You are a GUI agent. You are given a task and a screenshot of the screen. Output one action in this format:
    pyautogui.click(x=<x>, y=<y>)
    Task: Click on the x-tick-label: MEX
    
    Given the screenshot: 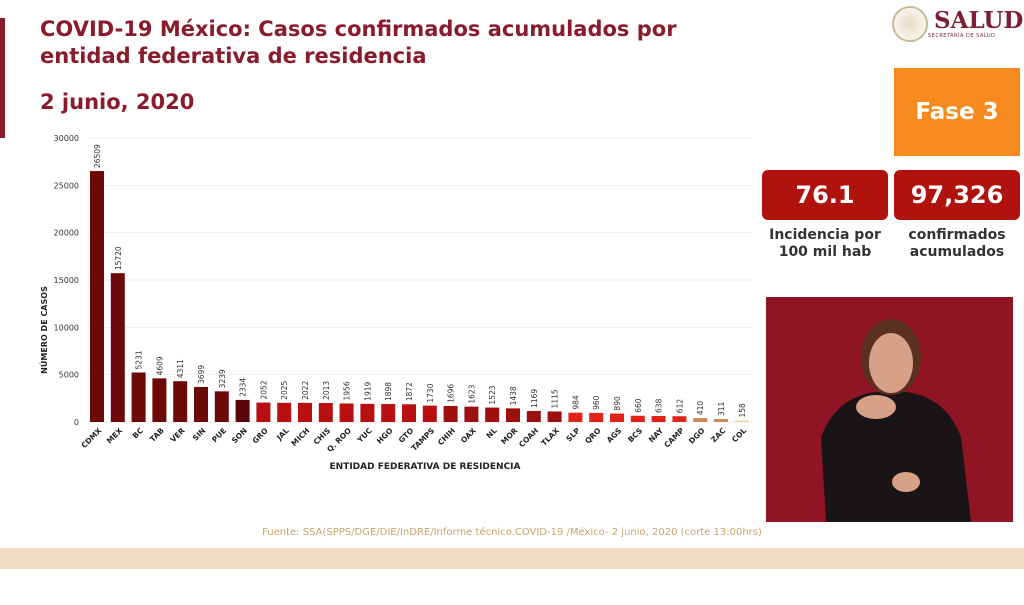 What is the action you would take?
    pyautogui.click(x=115, y=436)
    